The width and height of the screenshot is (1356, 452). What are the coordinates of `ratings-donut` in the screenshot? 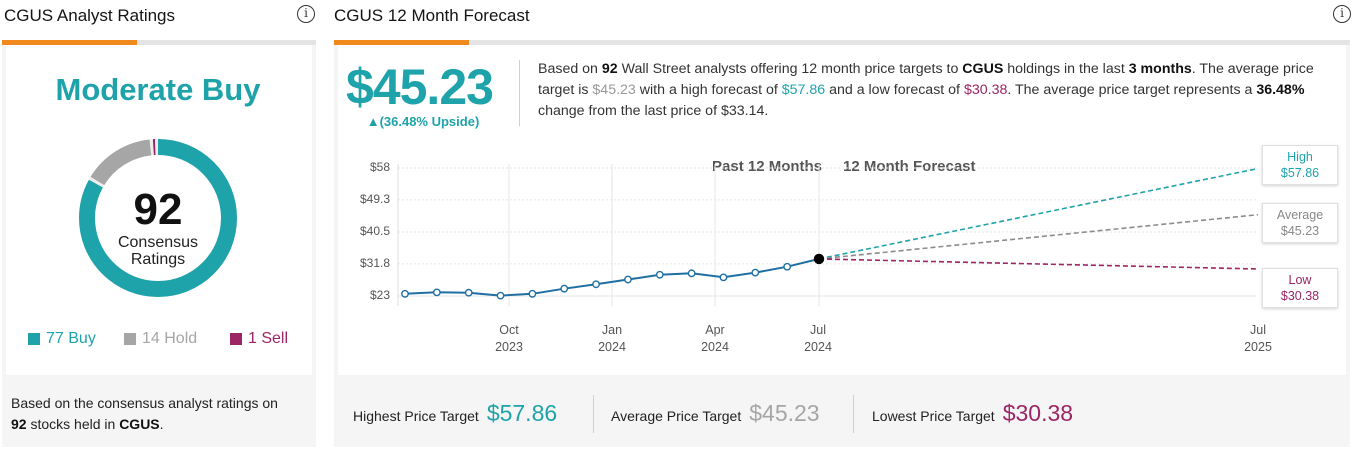 It's located at (158, 218).